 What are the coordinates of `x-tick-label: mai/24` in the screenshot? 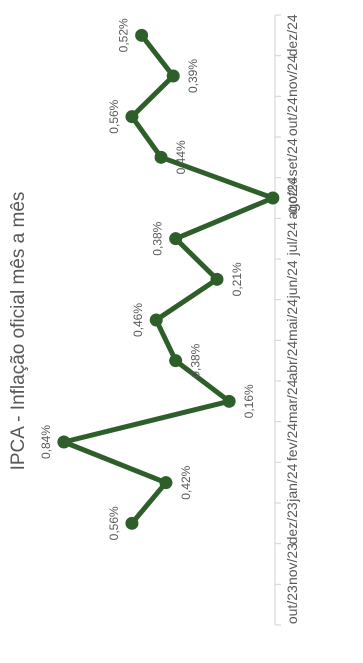 It's located at (292, 320).